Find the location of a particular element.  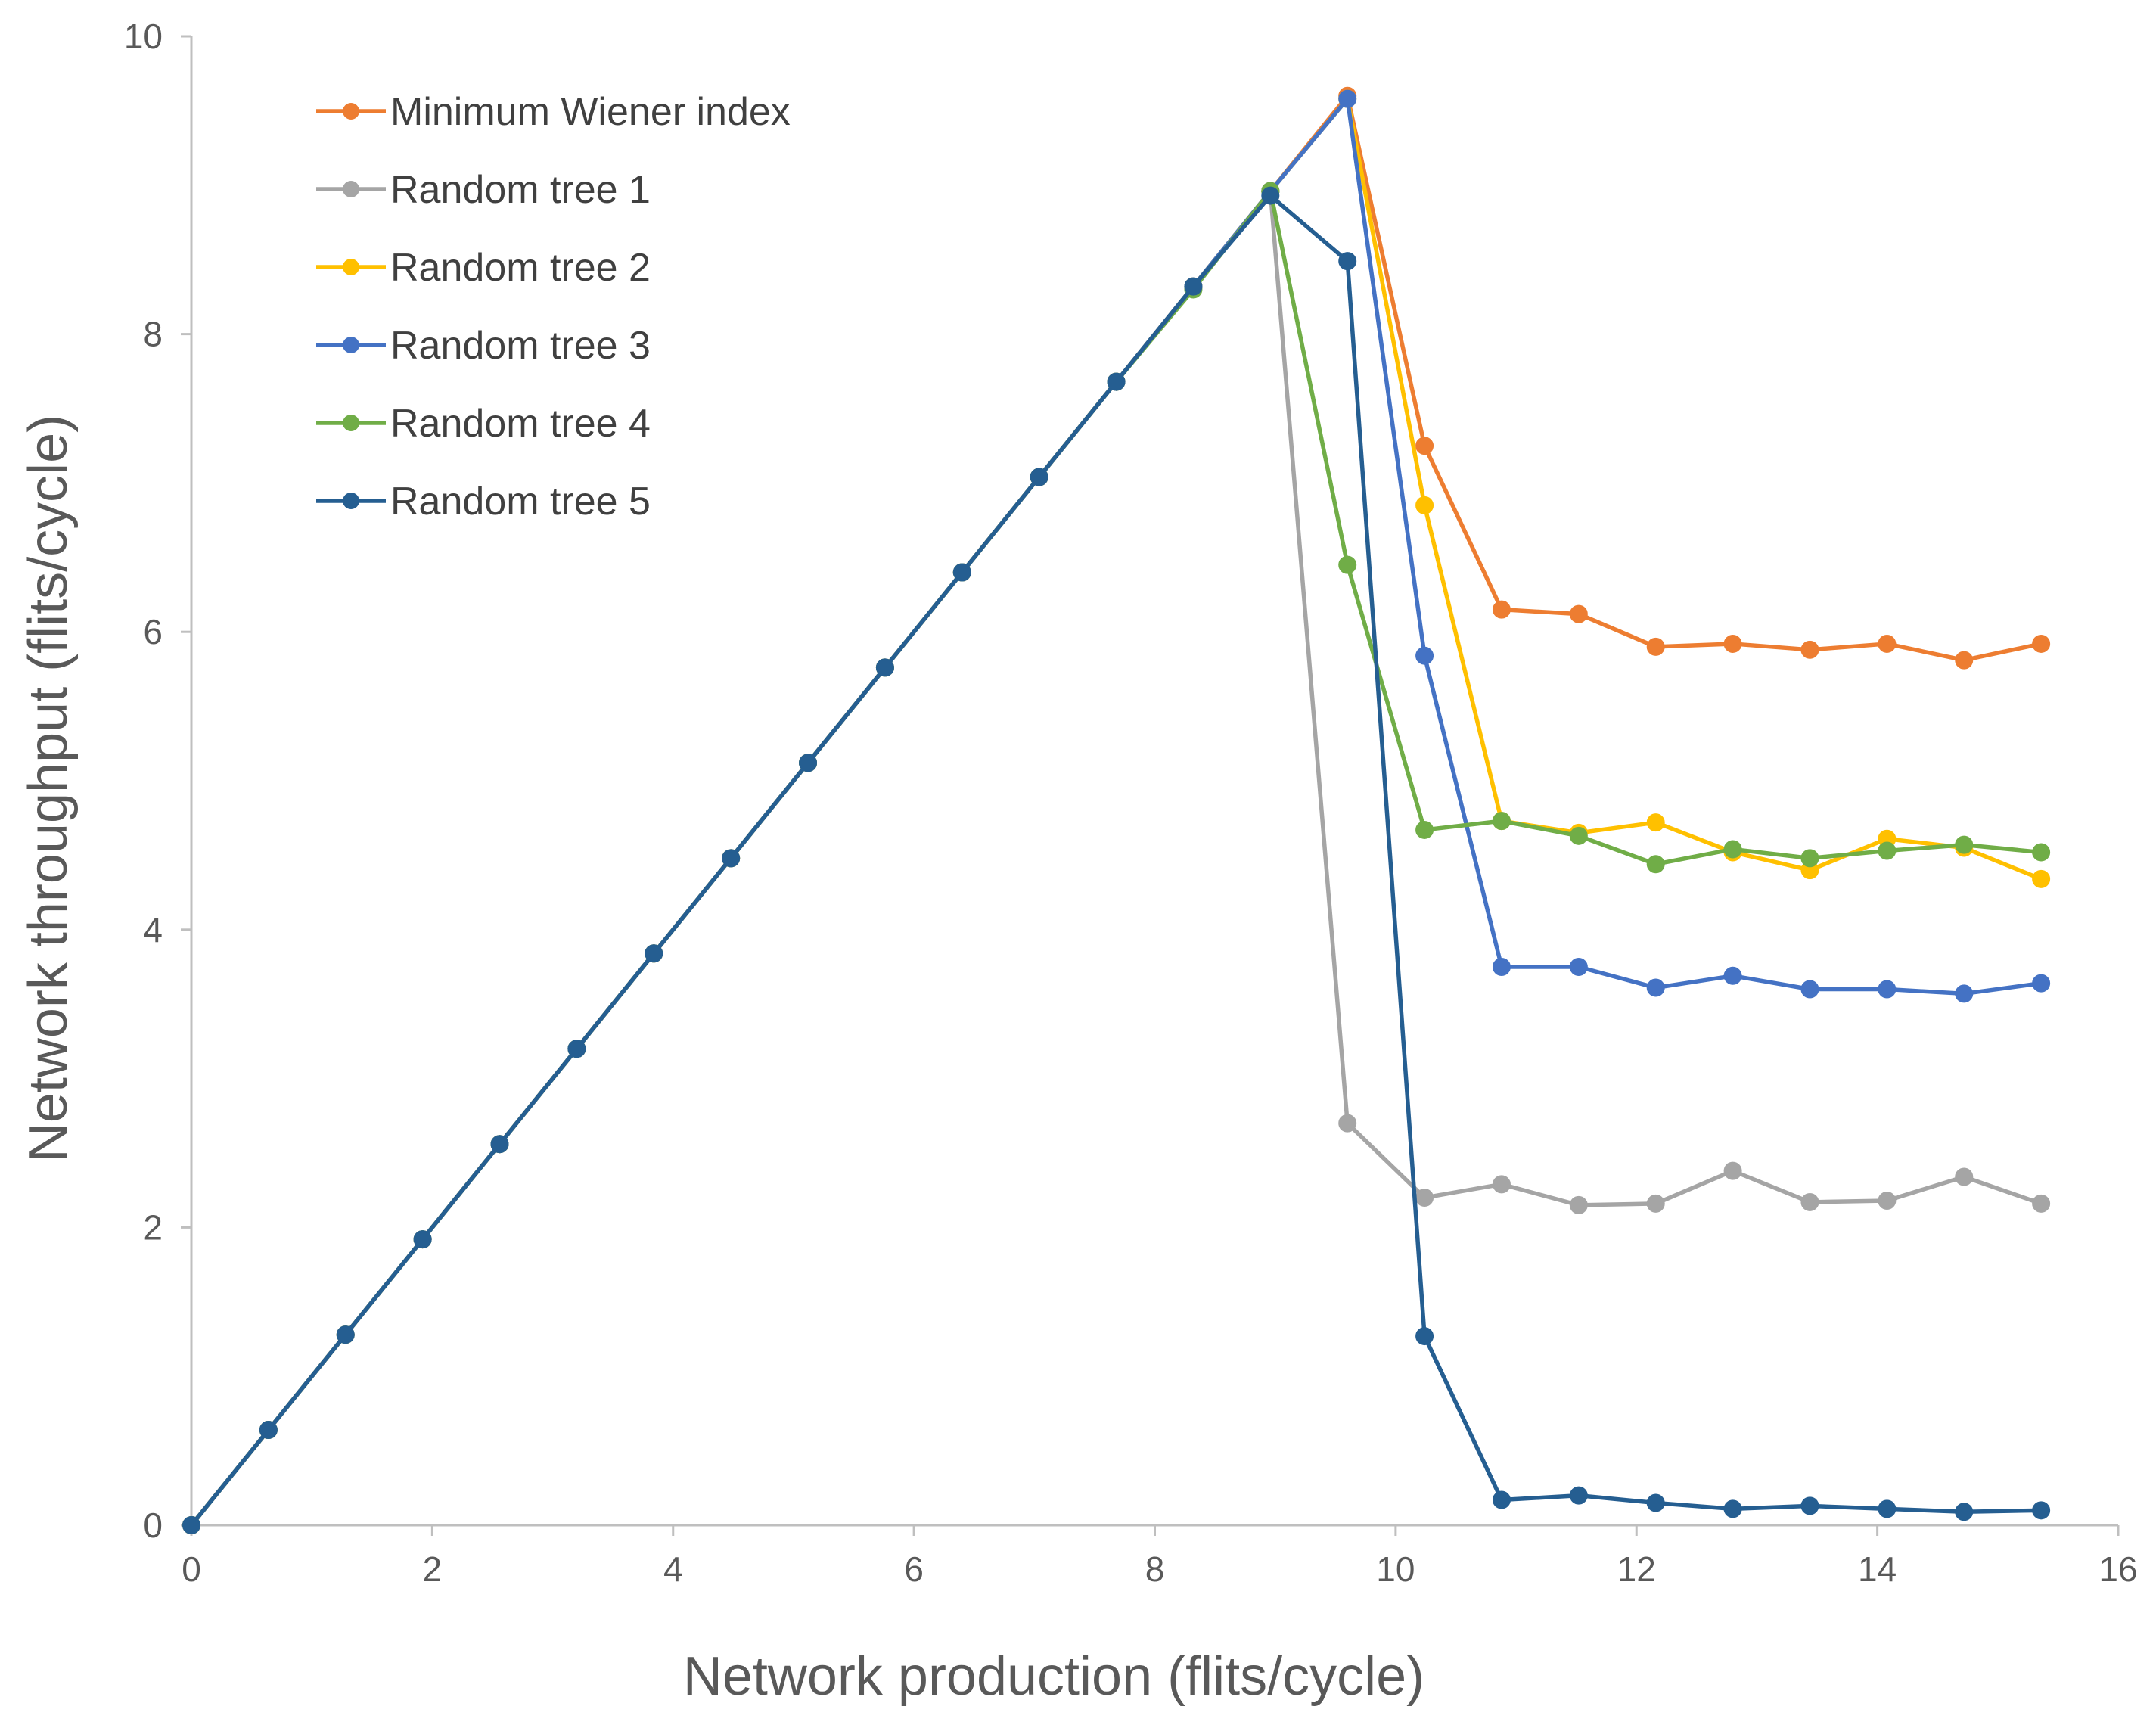

y-tick-label: 4 is located at coordinates (153, 930).